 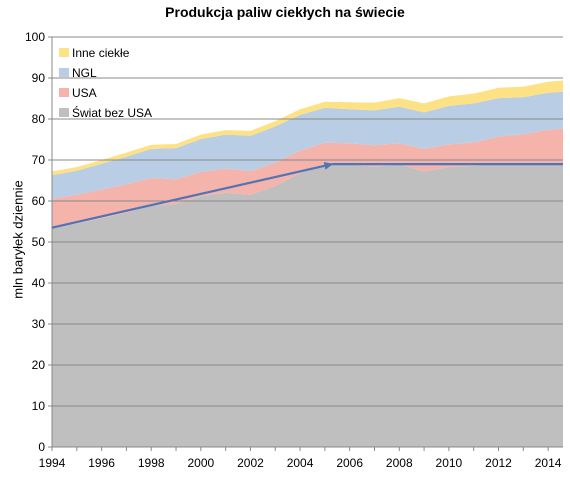 What do you see at coordinates (192, 195) in the screenshot?
I see `trend-arrow` at bounding box center [192, 195].